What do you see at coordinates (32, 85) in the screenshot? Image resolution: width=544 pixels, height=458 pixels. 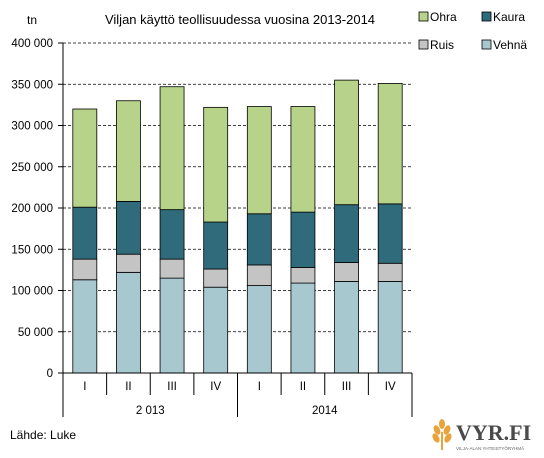 I see `y-tick-label: 350 000` at bounding box center [32, 85].